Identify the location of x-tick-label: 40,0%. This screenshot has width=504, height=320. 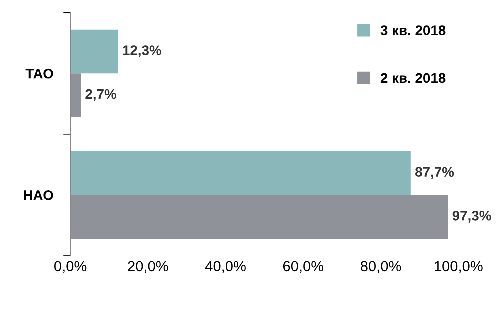
(225, 267).